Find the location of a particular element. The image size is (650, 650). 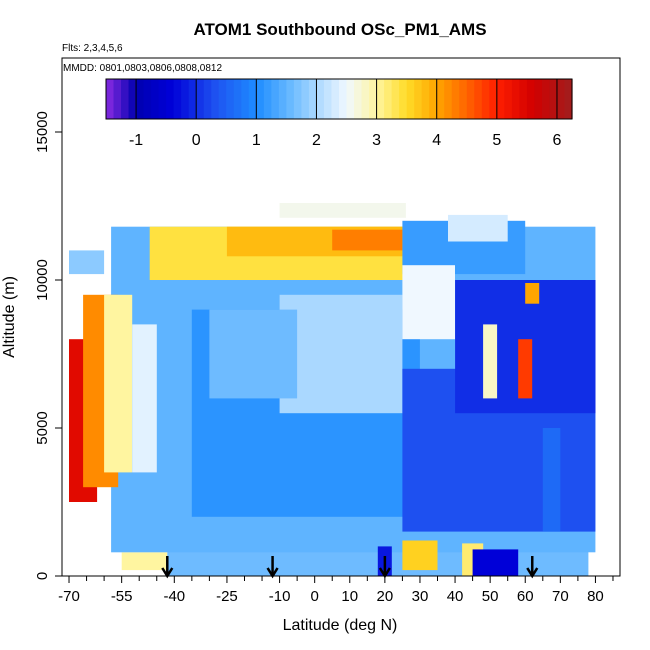

x-tick-label: -10 is located at coordinates (280, 596).